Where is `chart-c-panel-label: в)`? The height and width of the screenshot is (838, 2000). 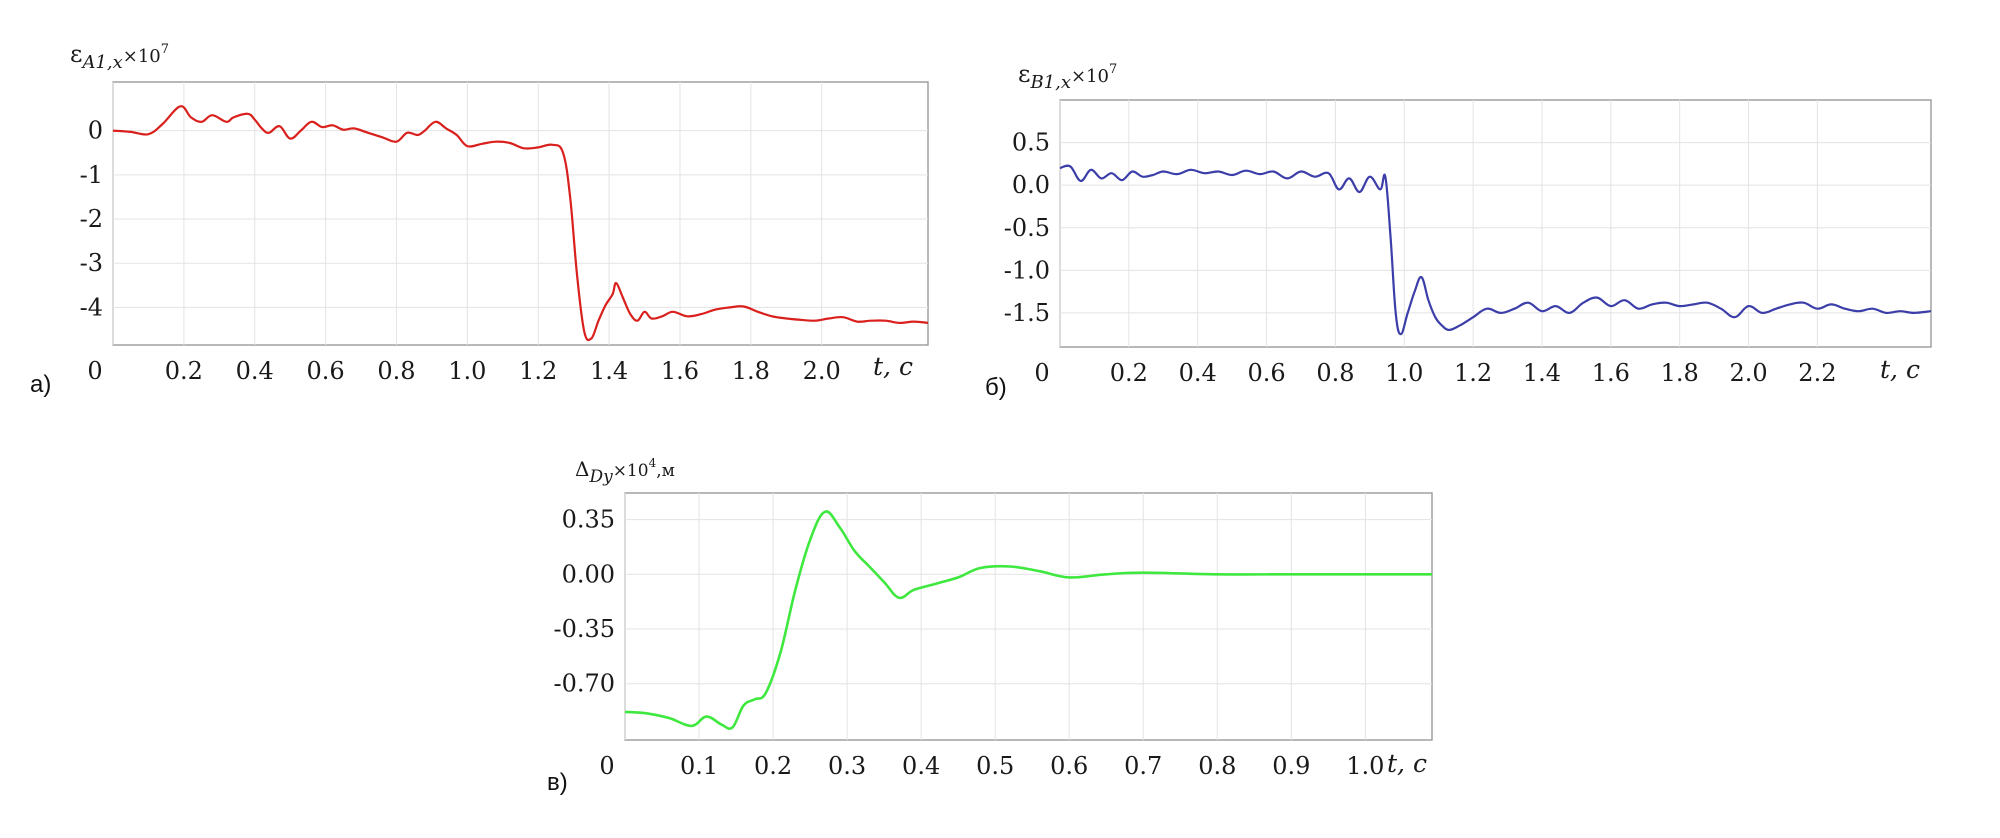
chart-c-panel-label: в) is located at coordinates (557, 782).